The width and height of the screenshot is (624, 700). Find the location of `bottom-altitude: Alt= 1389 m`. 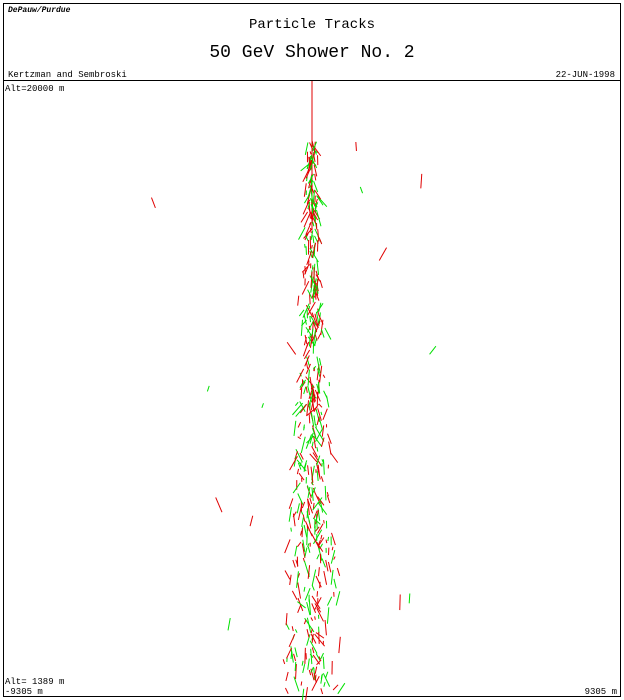

bottom-altitude: Alt= 1389 m is located at coordinates (34, 682).